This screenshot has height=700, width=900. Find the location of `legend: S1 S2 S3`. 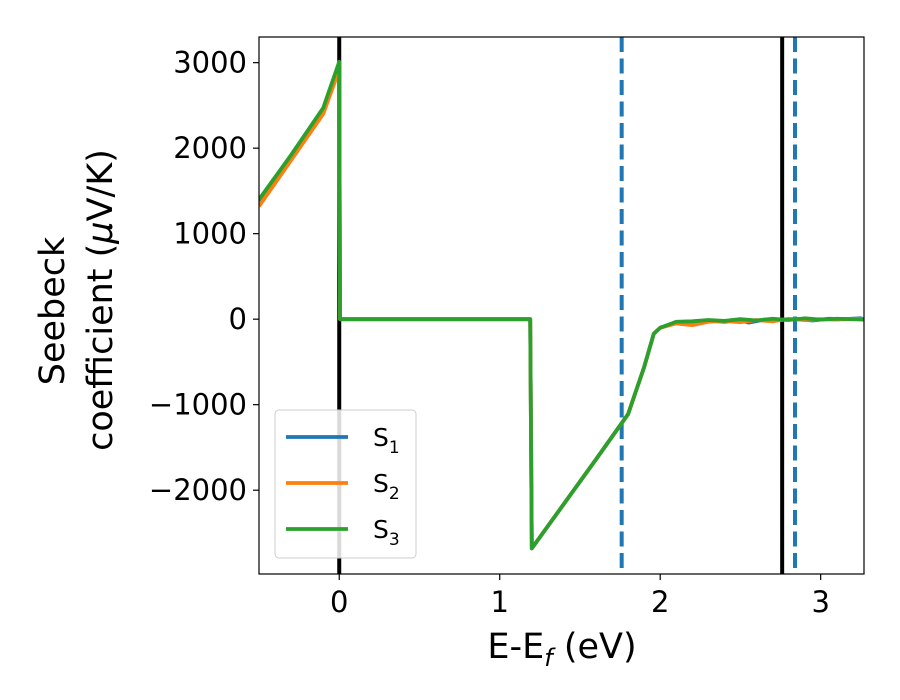

legend: S1 S2 S3 is located at coordinates (345, 484).